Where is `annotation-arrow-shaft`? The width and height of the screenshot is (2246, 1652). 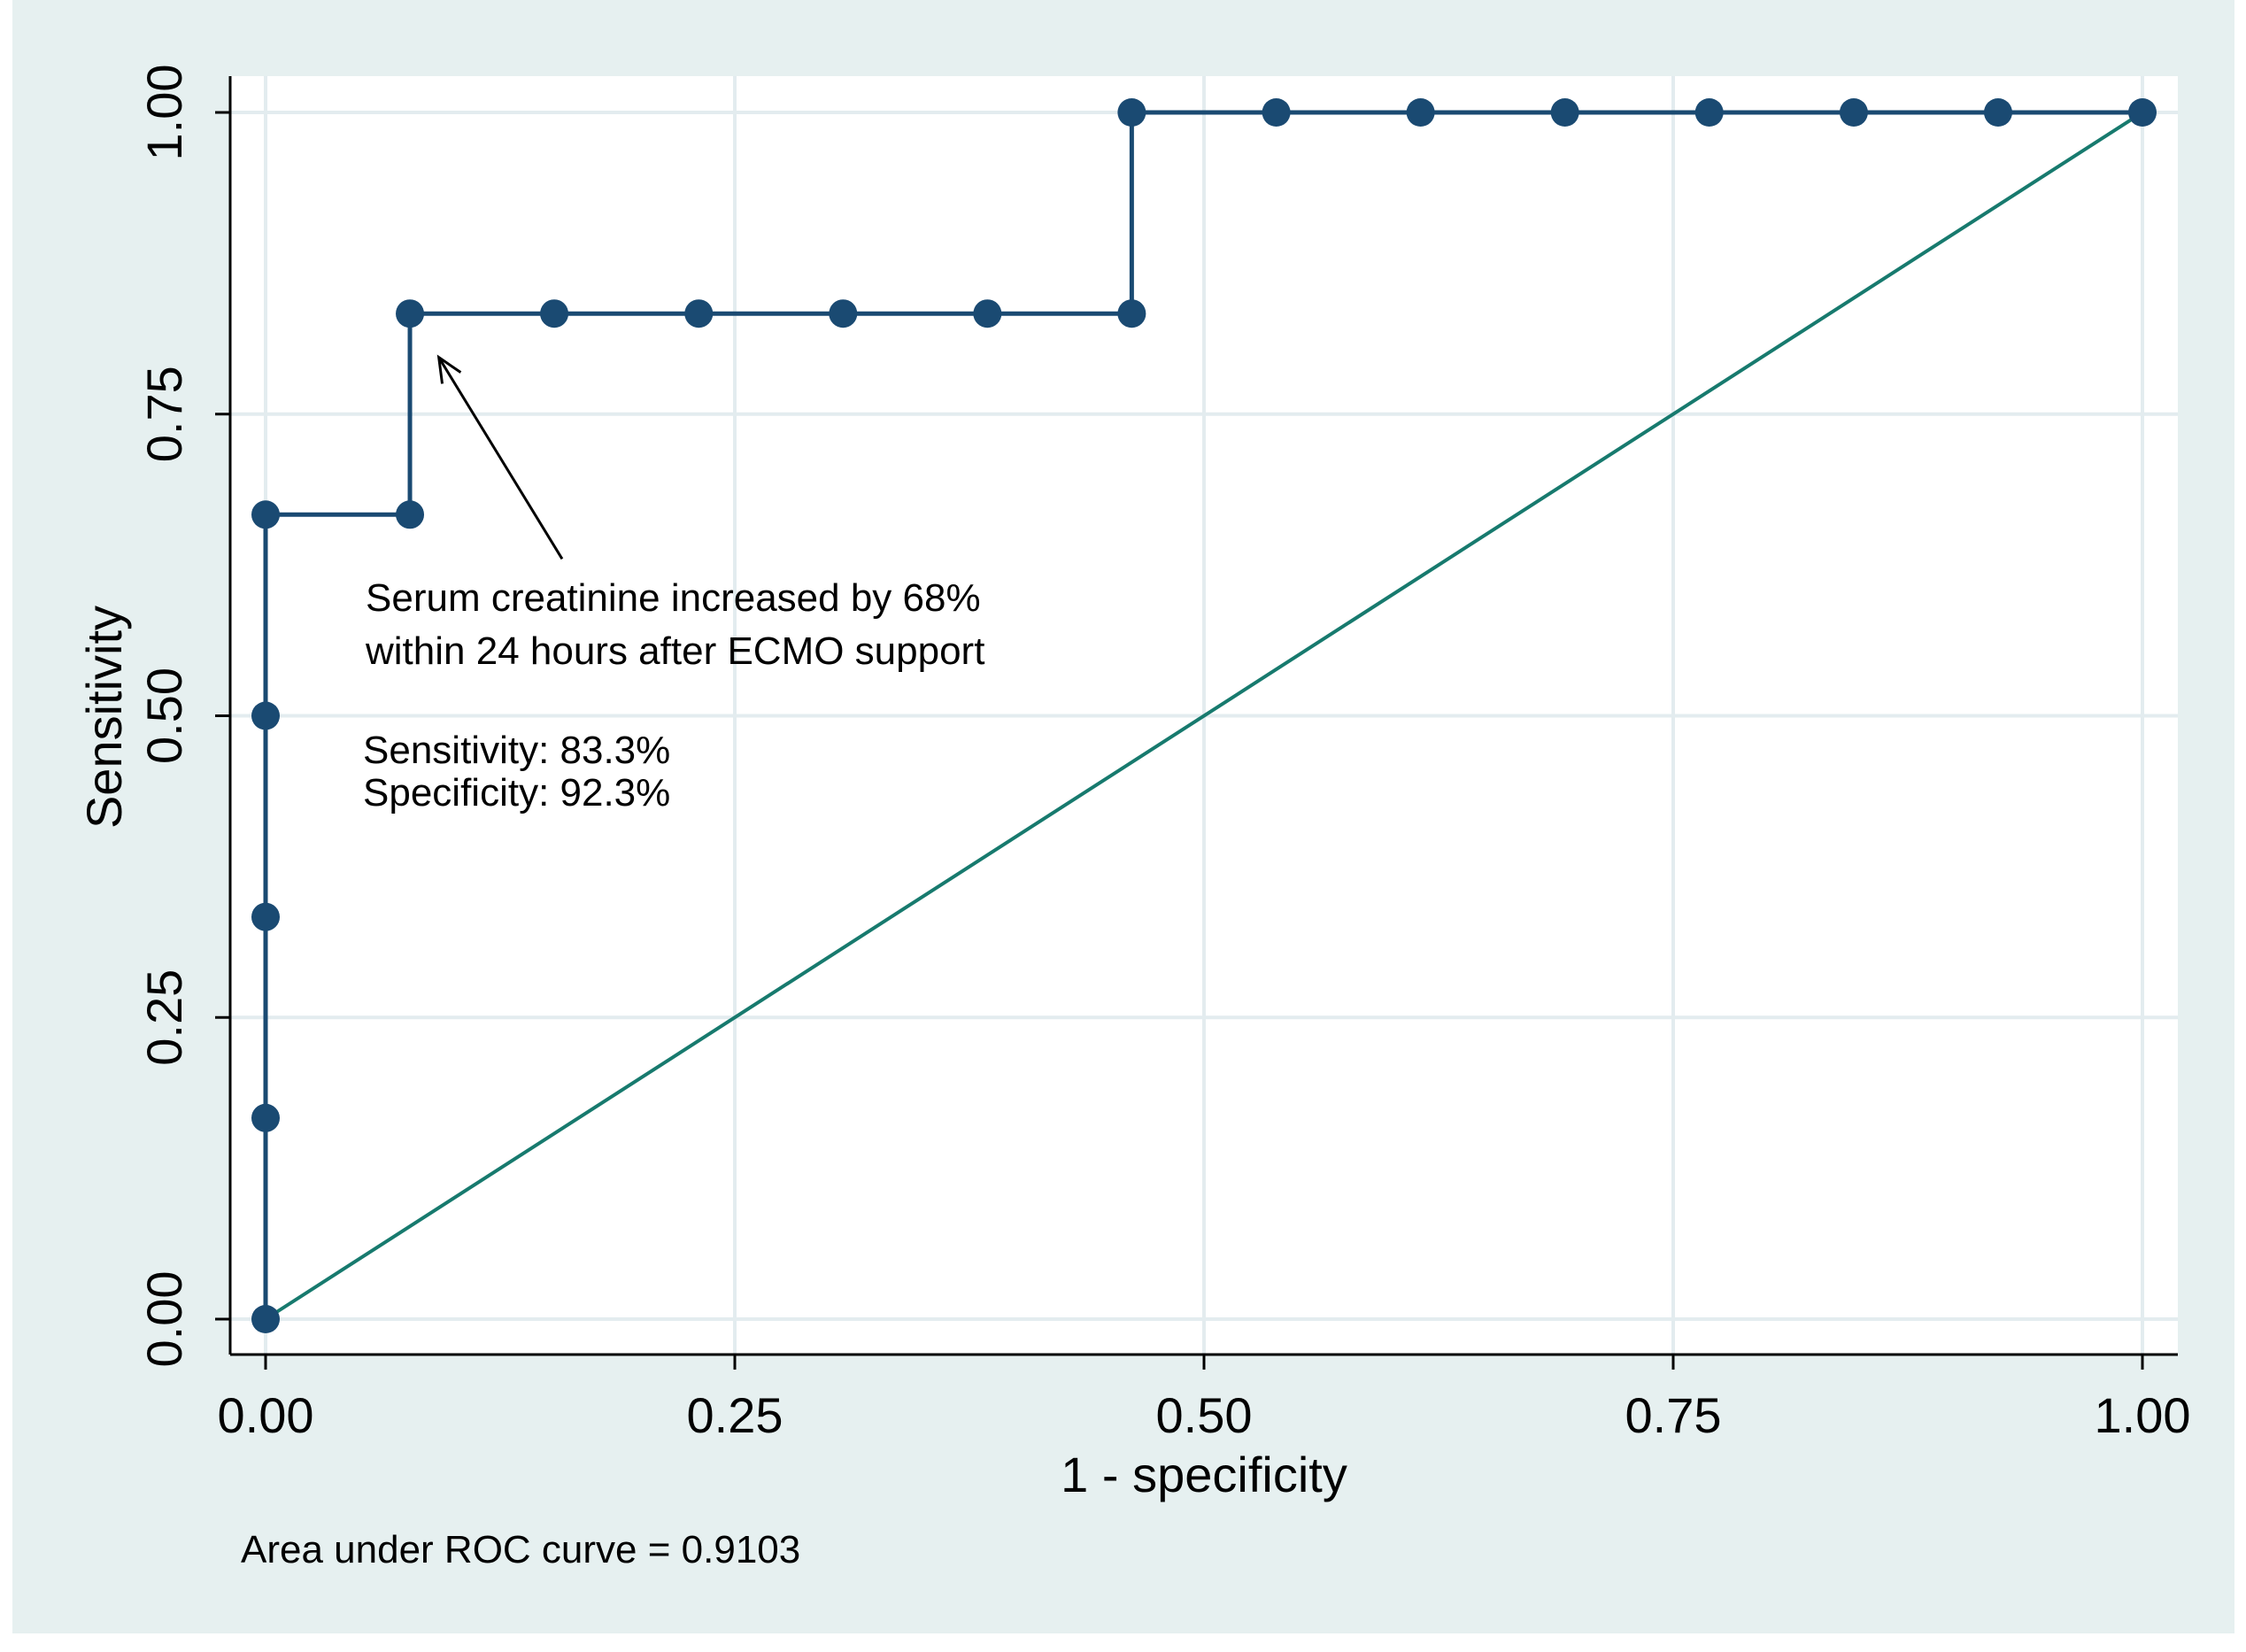
annotation-arrow-shaft is located at coordinates (500, 458).